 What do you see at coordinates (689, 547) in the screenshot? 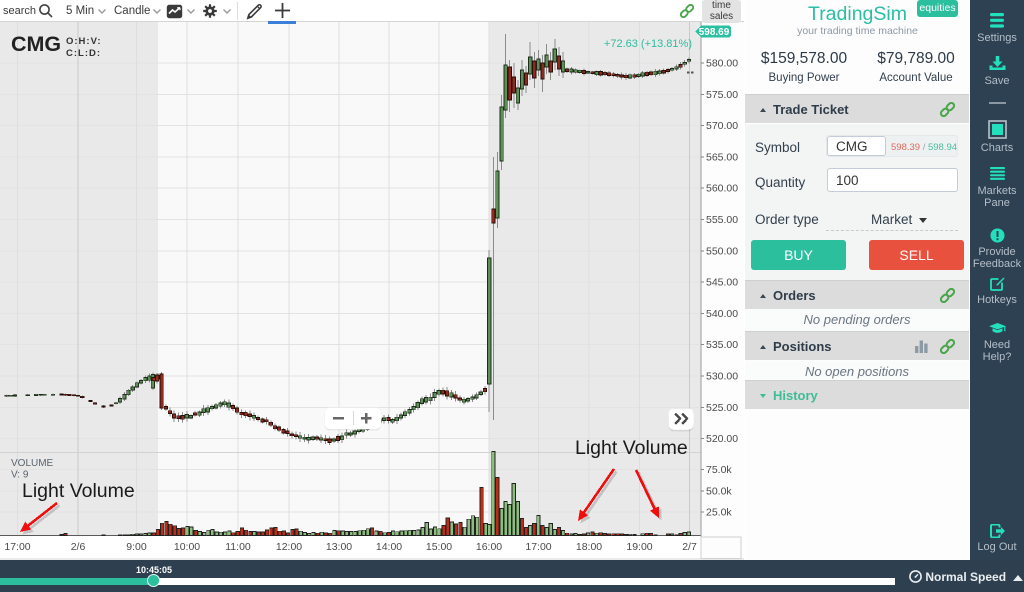
I see `svg-text: 2/7` at bounding box center [689, 547].